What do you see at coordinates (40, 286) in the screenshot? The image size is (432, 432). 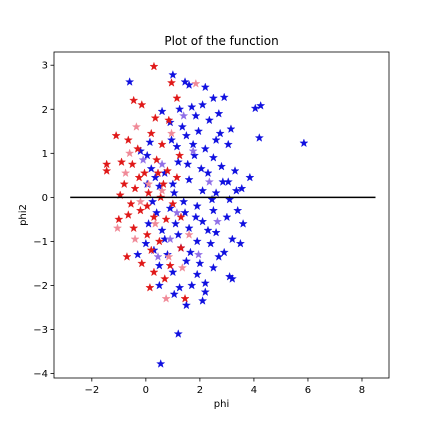 I see `y-tick-label: −2` at bounding box center [40, 286].